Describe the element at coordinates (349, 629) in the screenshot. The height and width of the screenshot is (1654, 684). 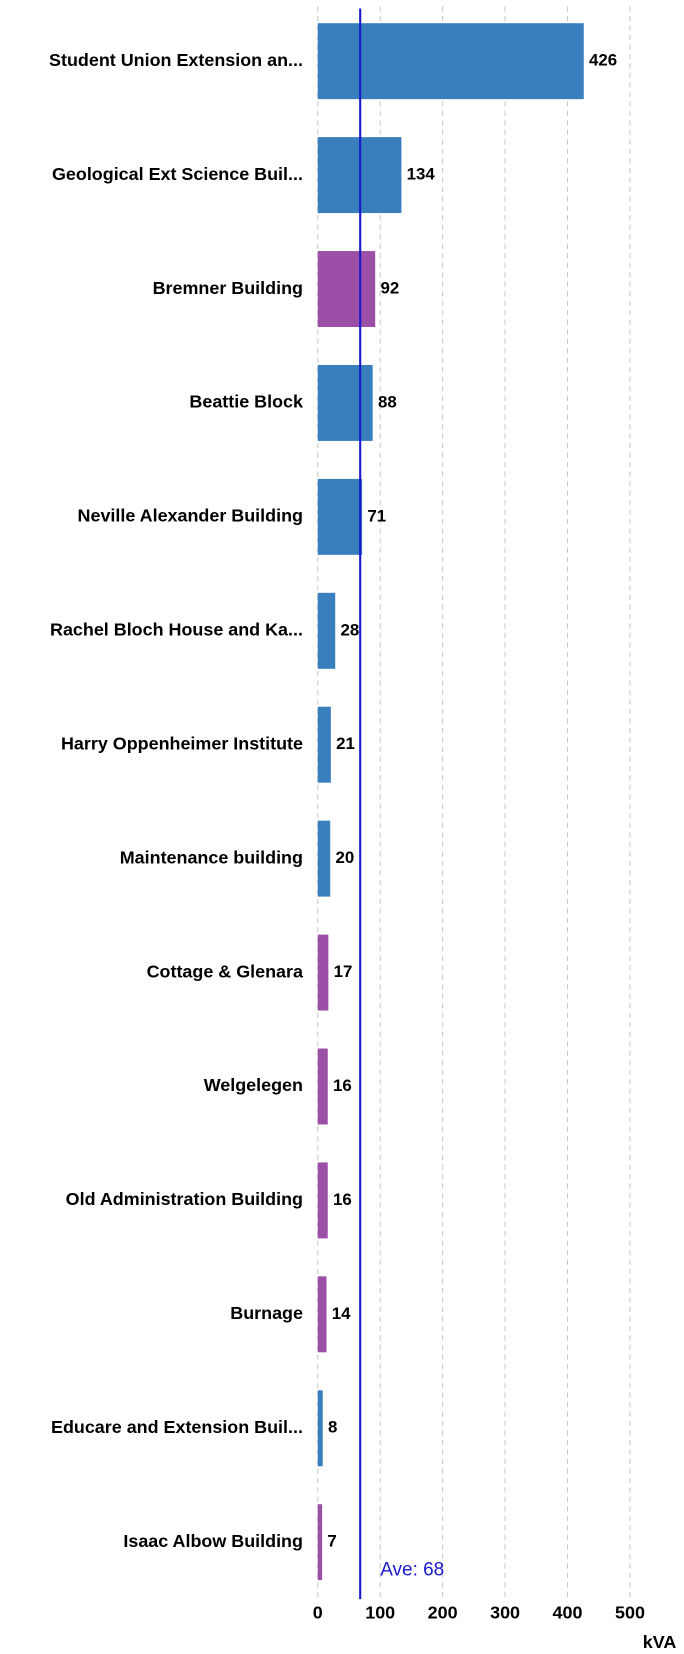
I see `value-label: 28` at that location.